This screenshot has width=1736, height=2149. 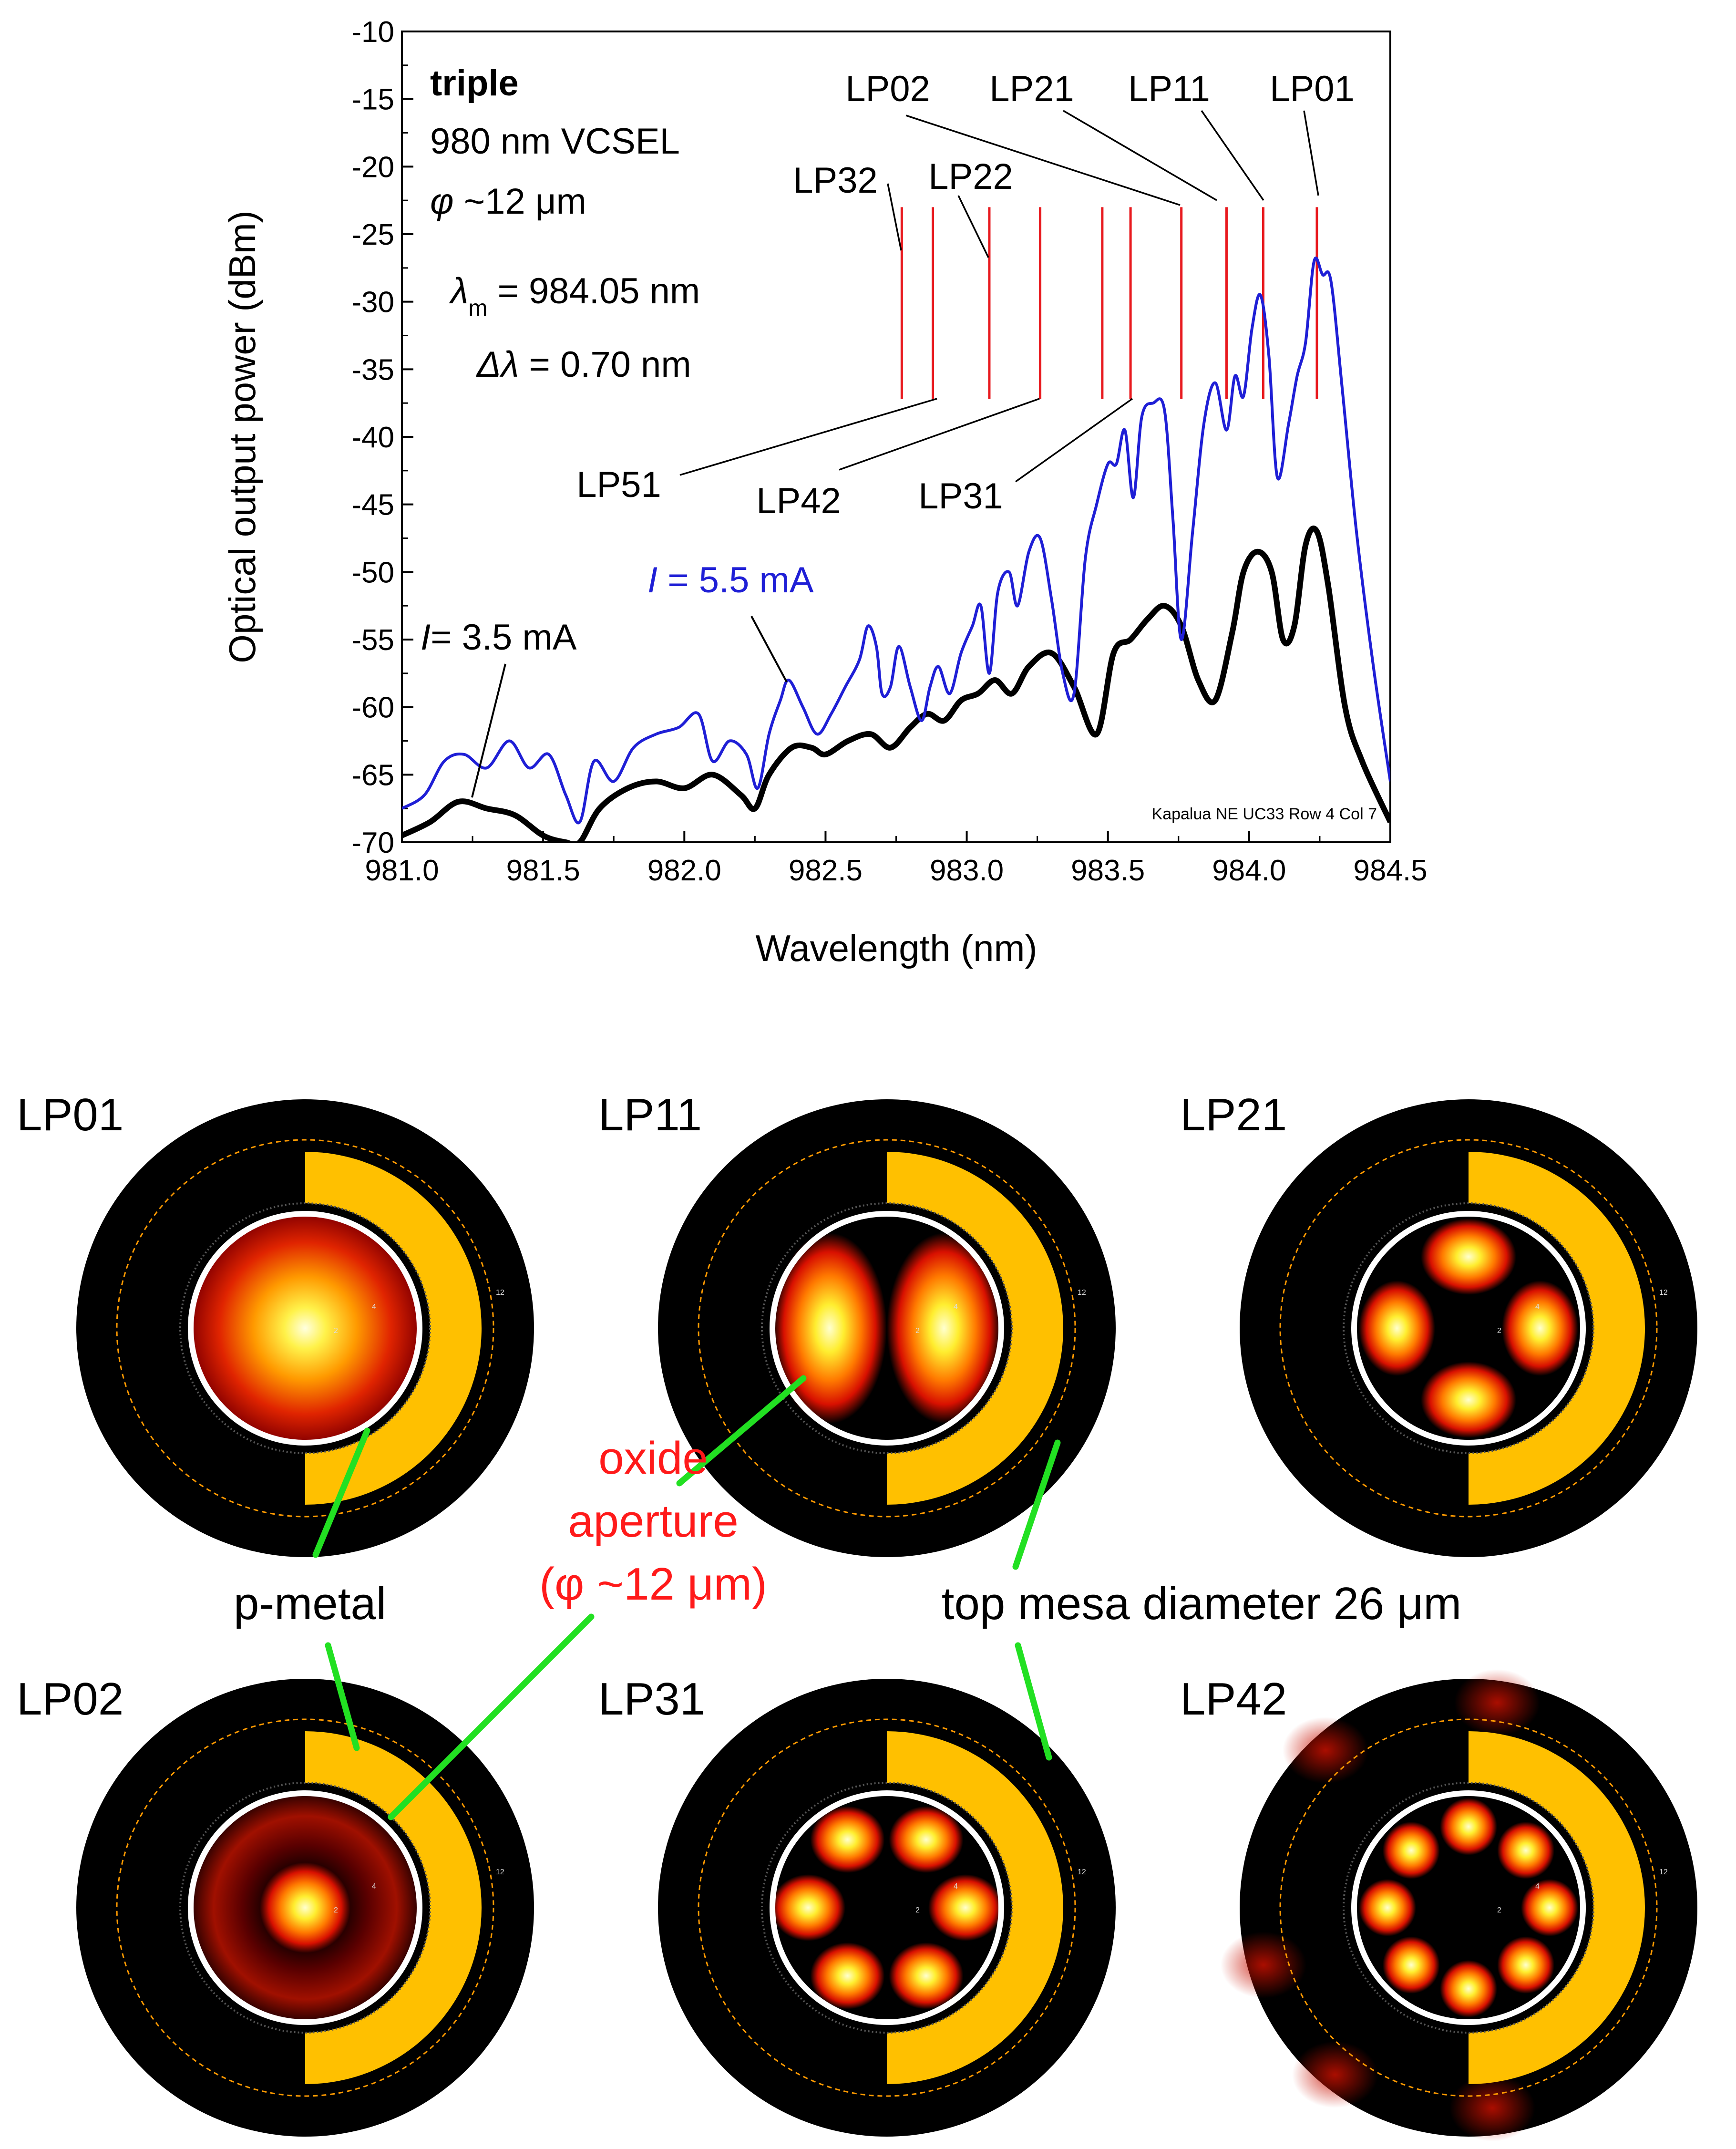 What do you see at coordinates (1233, 1114) in the screenshot?
I see `panel-label-lp21: LP21` at bounding box center [1233, 1114].